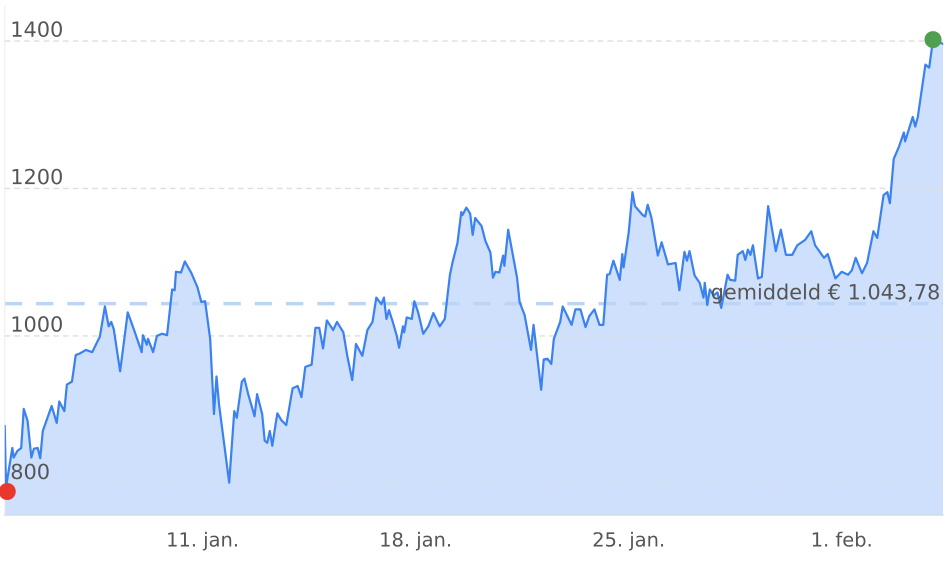  Describe the element at coordinates (841, 539) in the screenshot. I see `x-tick-label: 1. feb.` at that location.